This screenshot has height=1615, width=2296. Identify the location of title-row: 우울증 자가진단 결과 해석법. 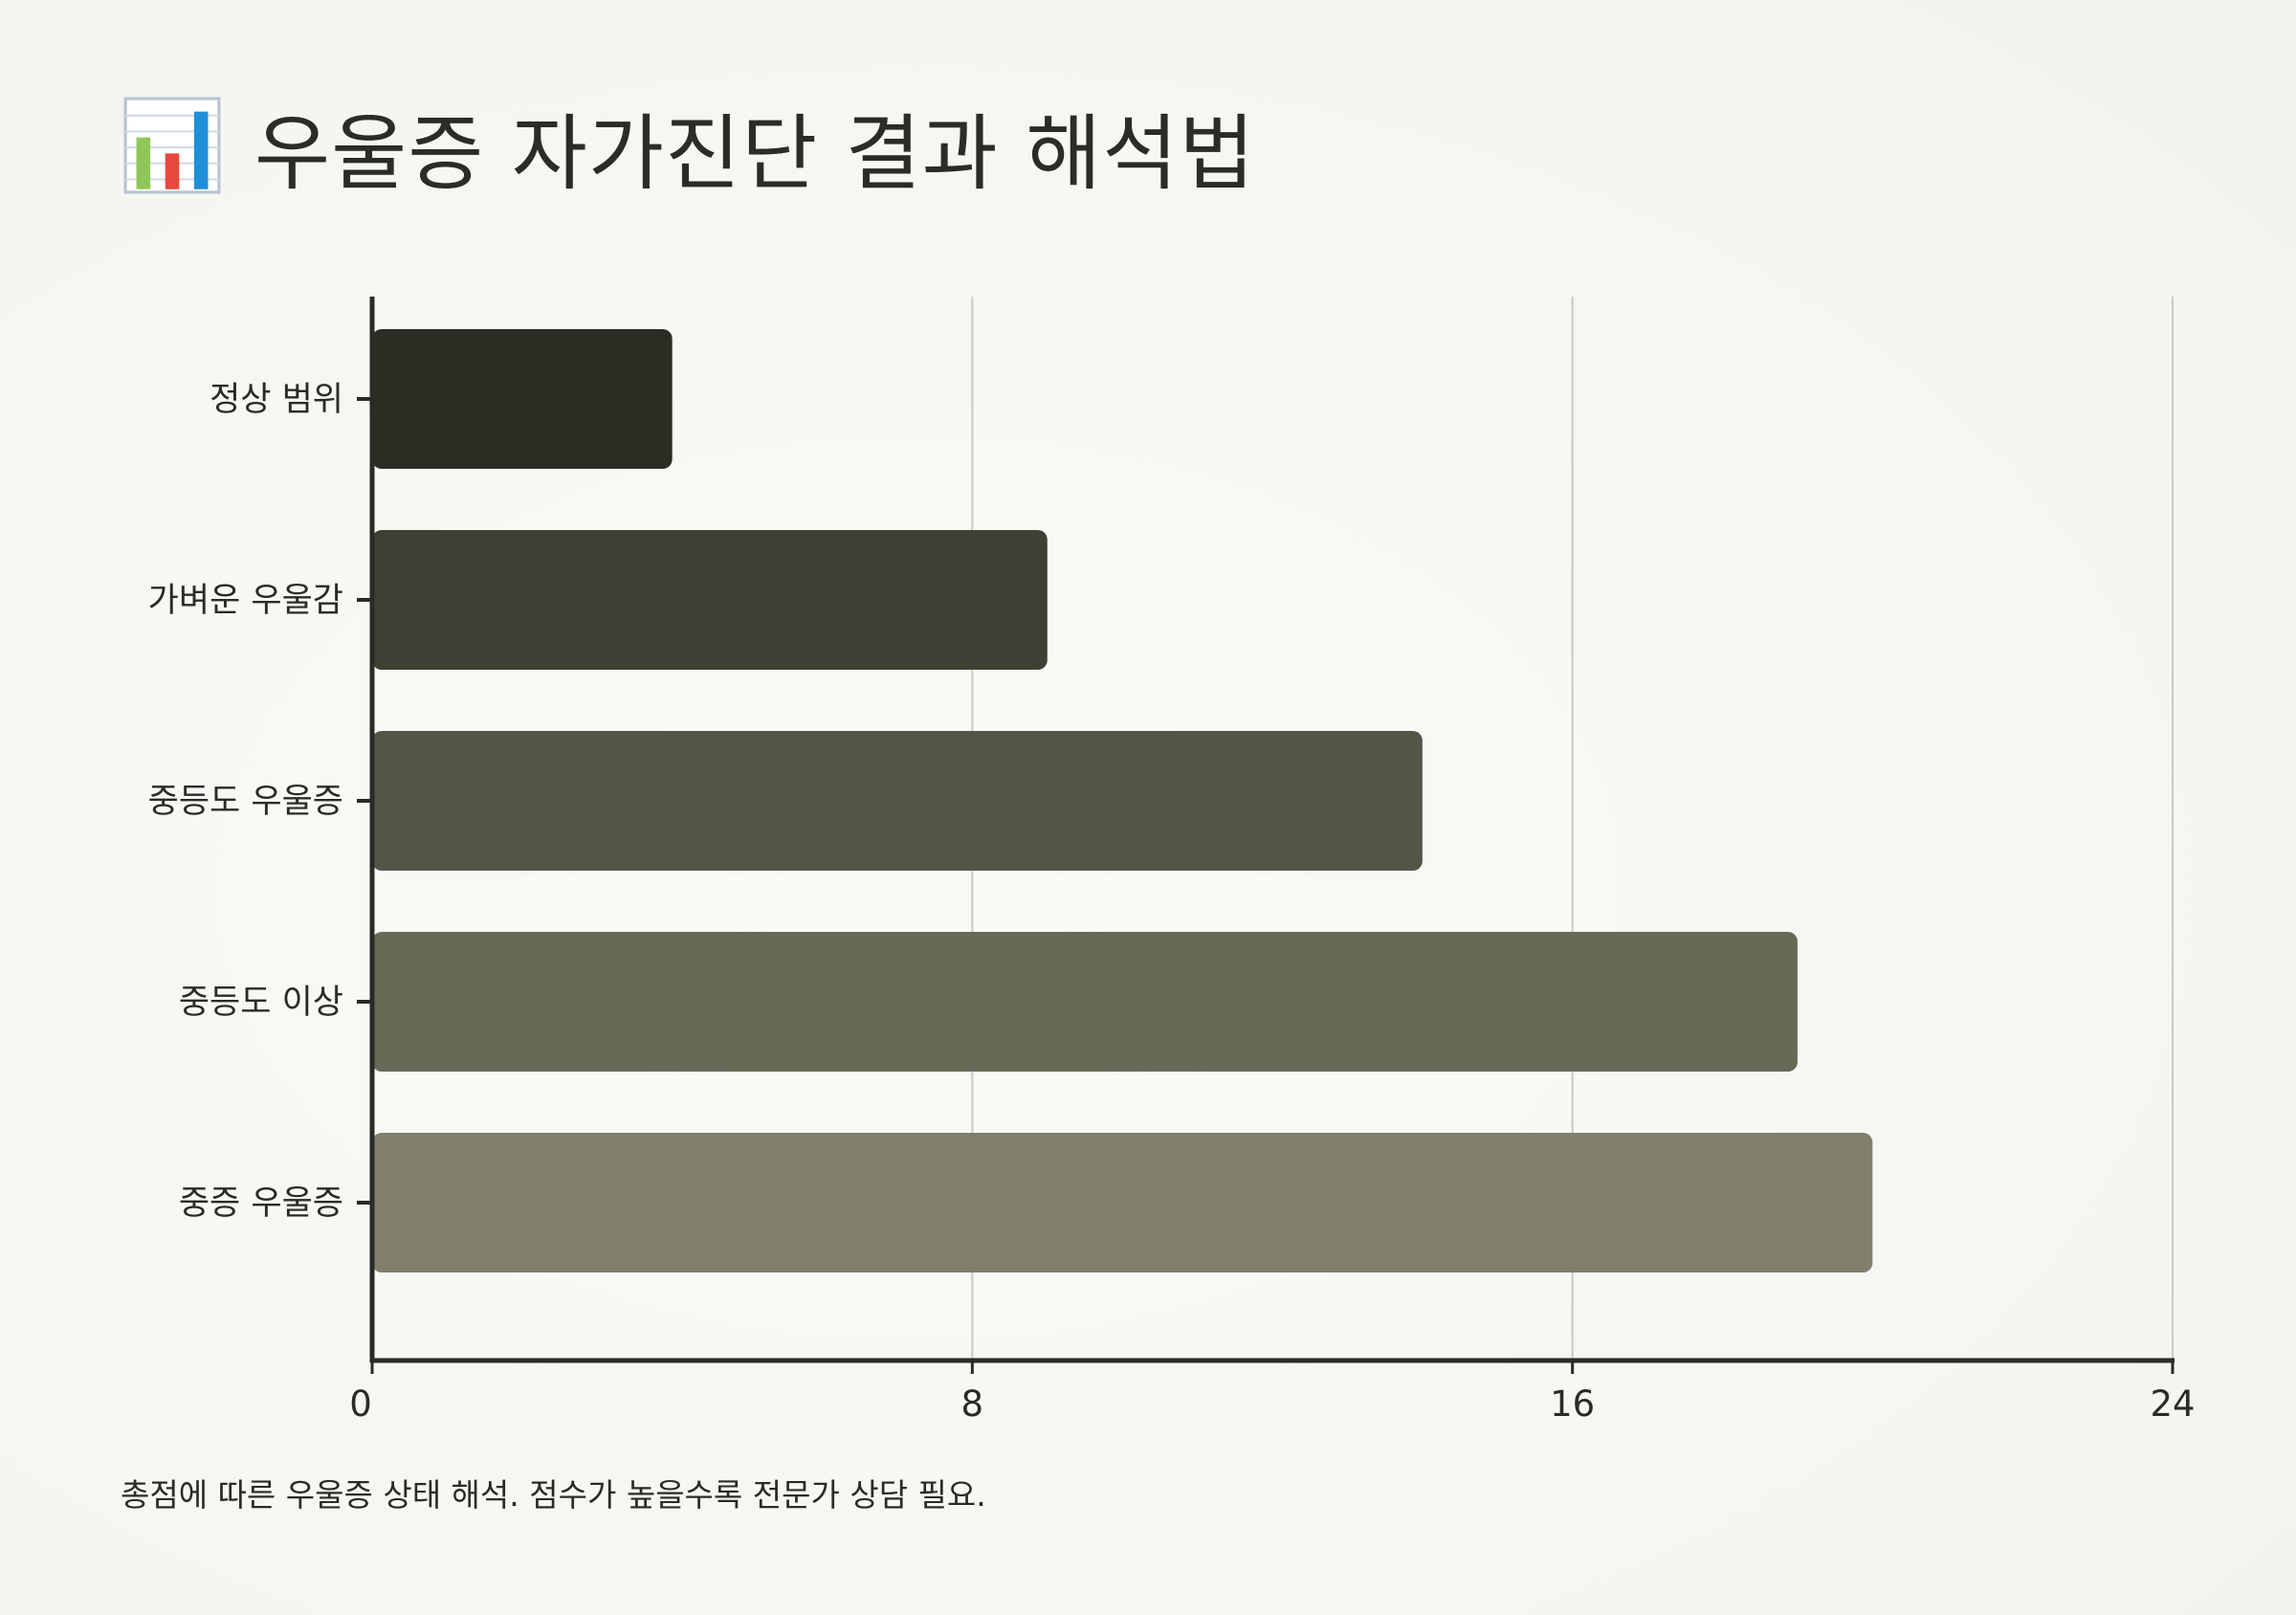
(689, 147).